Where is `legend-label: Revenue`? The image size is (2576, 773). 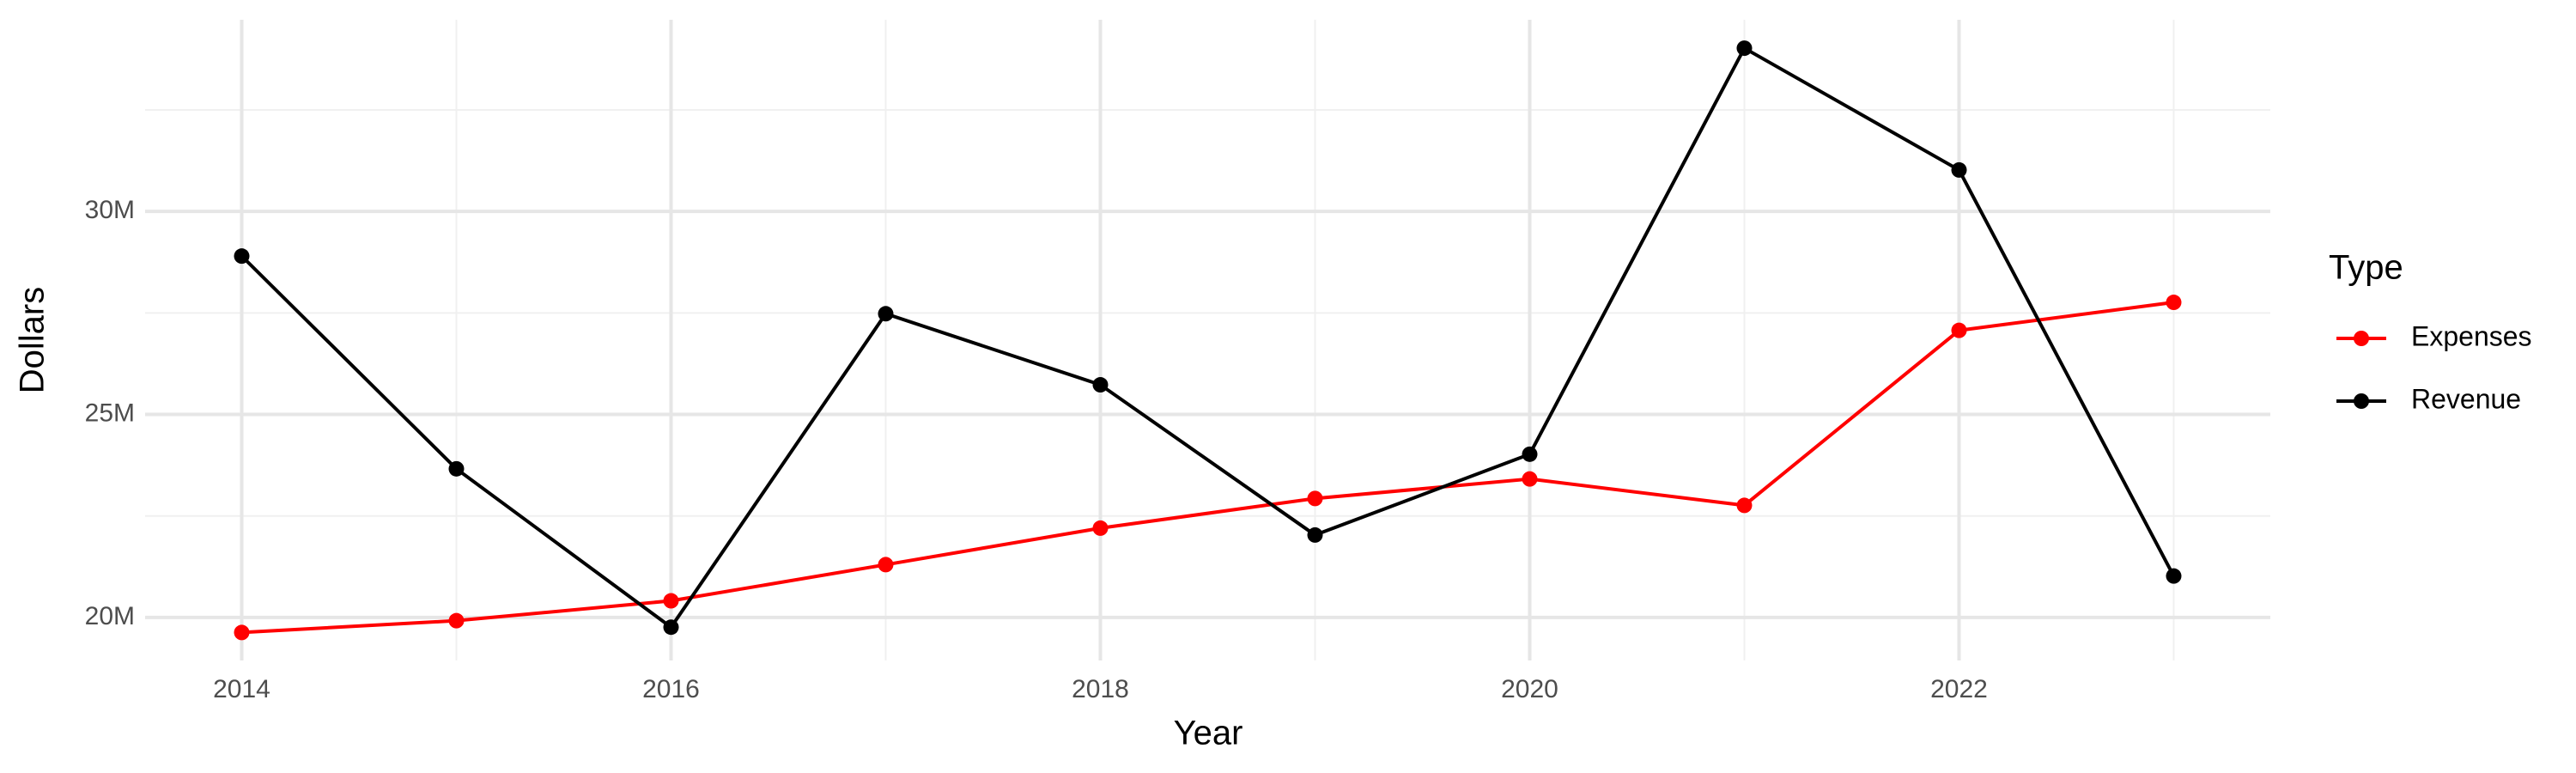 legend-label: Revenue is located at coordinates (2466, 398).